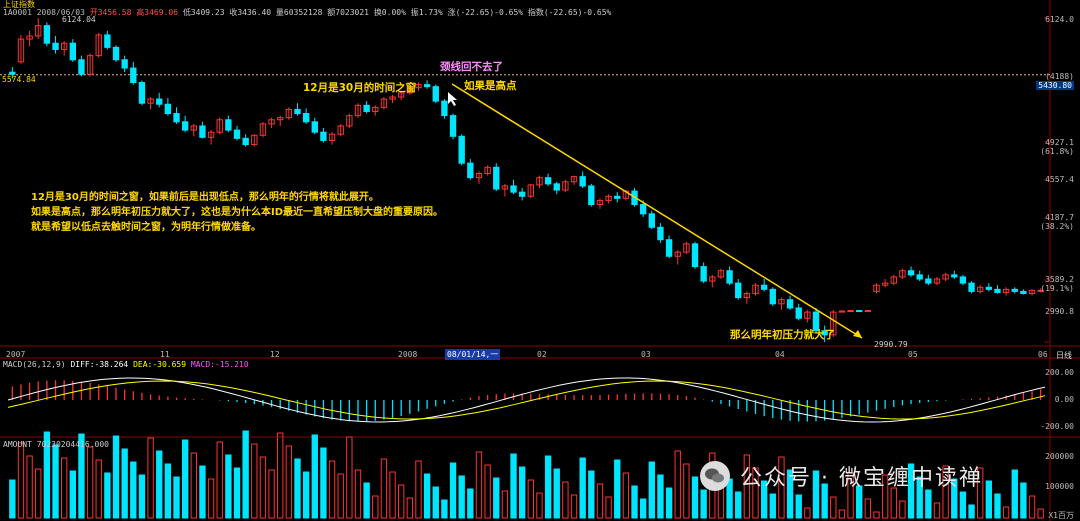 This screenshot has width=1080, height=521. What do you see at coordinates (1064, 355) in the screenshot?
I see `period-label: 日线` at bounding box center [1064, 355].